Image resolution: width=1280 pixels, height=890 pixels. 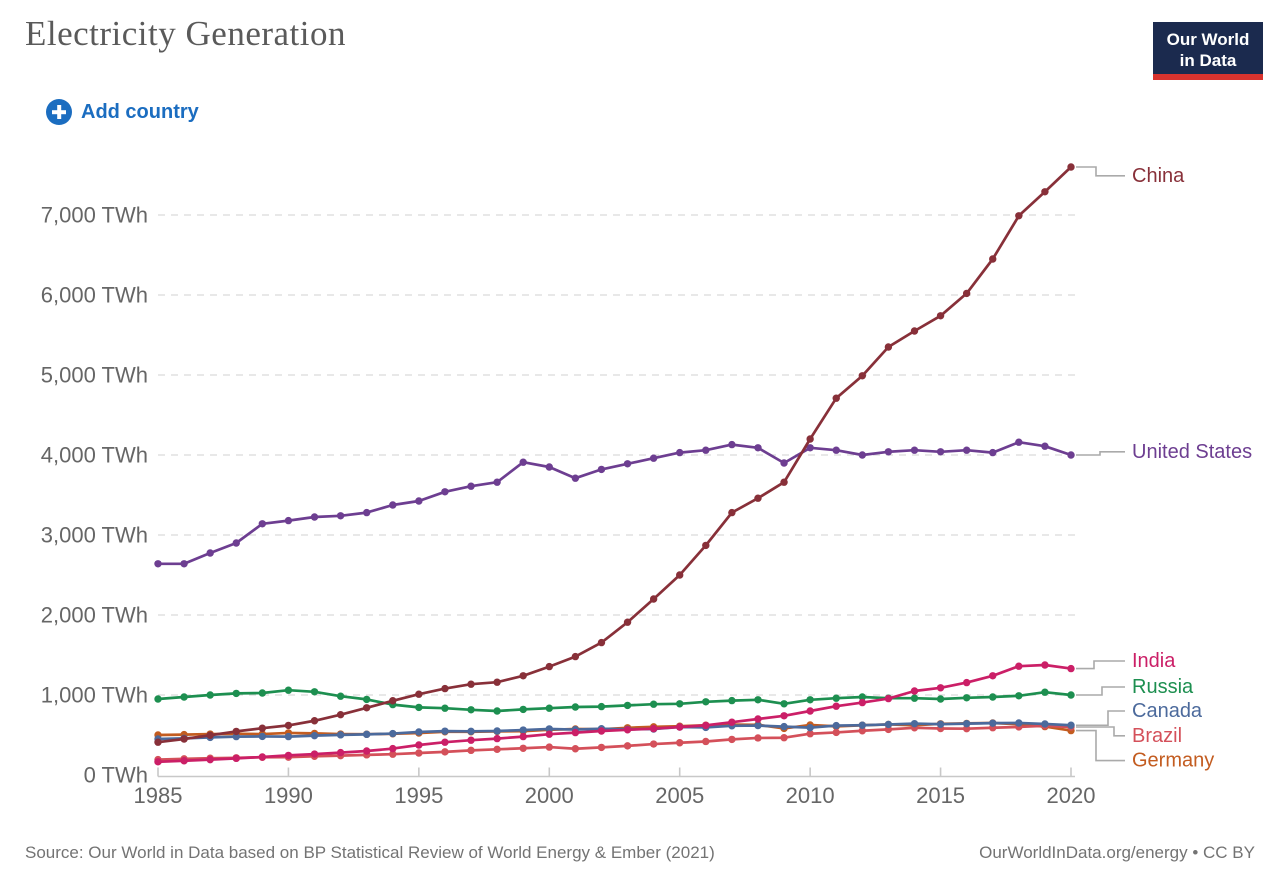 I want to click on series-line-brazil, so click(x=614, y=742).